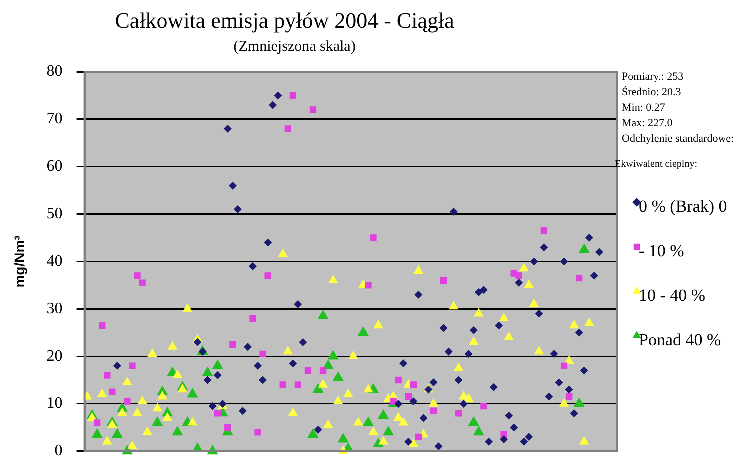  Describe the element at coordinates (54, 356) in the screenshot. I see `y-tick-label: 20` at that location.